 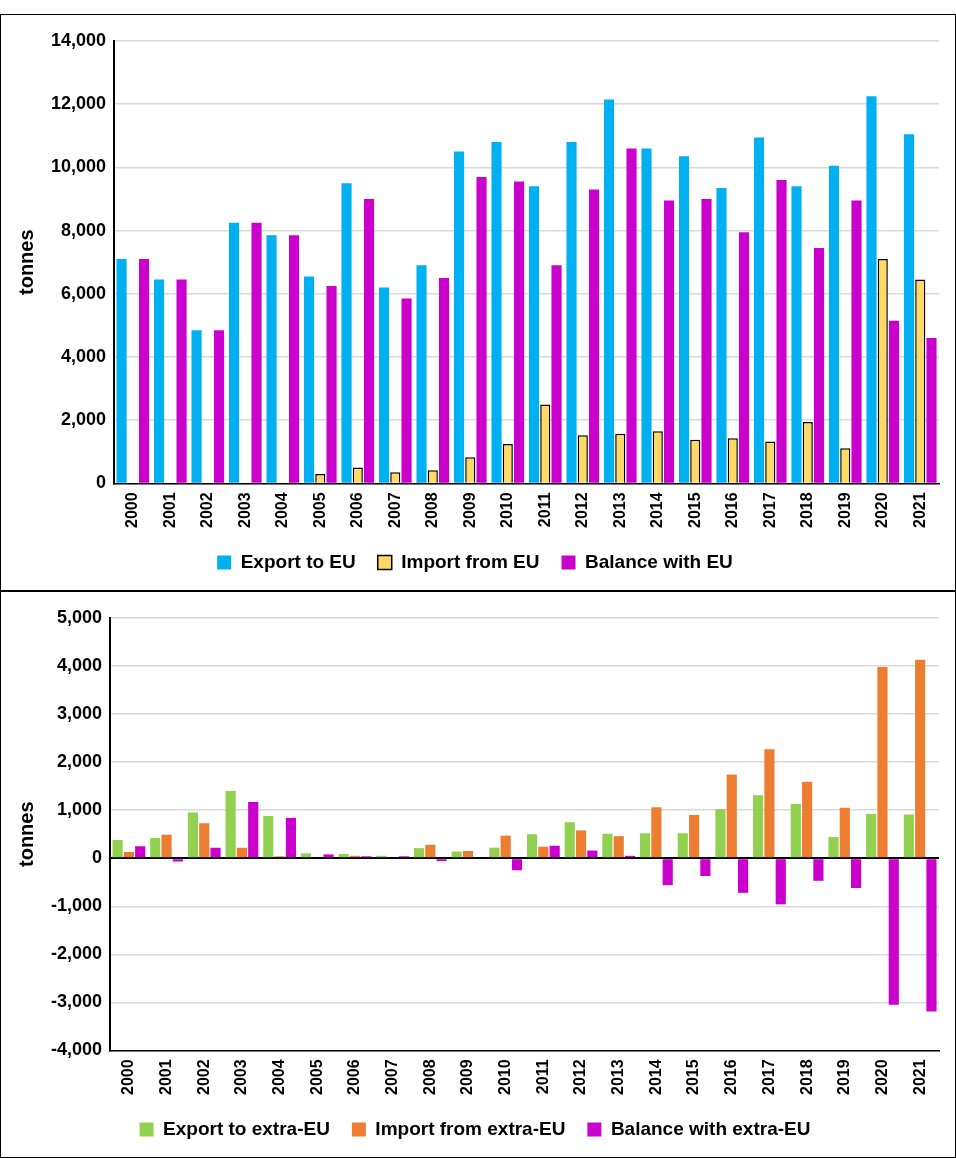 I want to click on legend-label: Balance with EU, so click(x=659, y=561).